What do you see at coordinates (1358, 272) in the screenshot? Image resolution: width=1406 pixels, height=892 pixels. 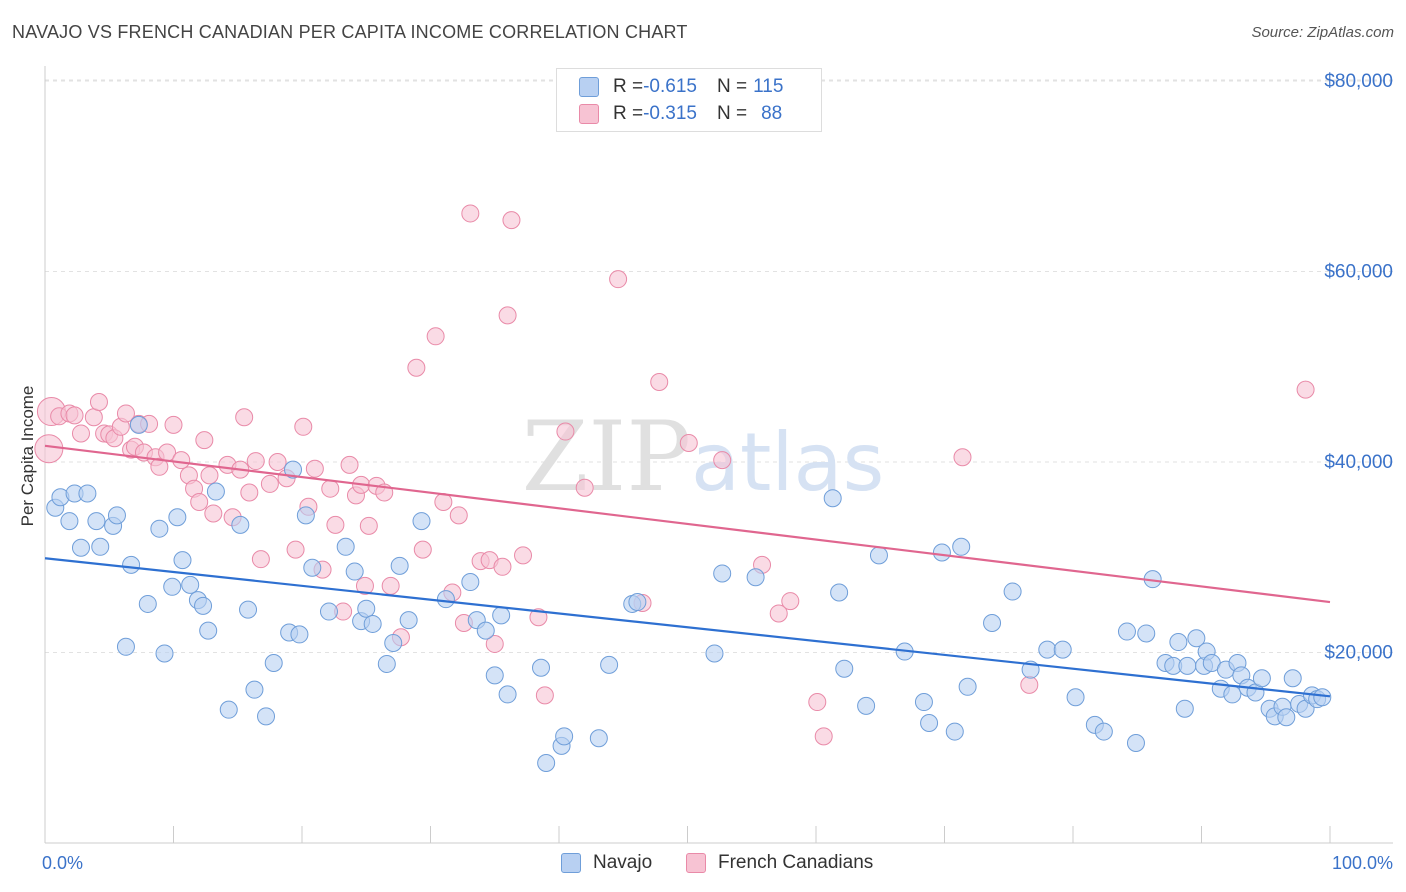 I see `y-tick-label: $60,000` at bounding box center [1358, 272].